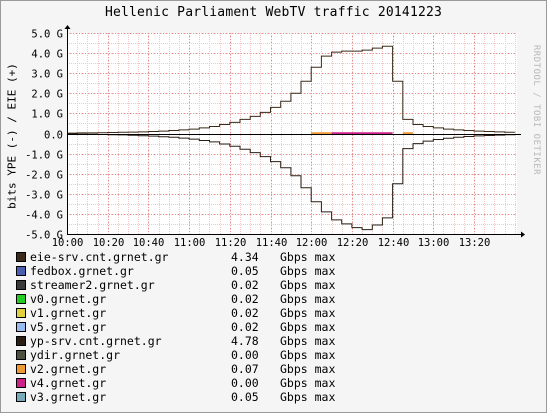 This screenshot has width=547, height=413. I want to click on legend-name: fedbox.grnet.gr, so click(82, 271).